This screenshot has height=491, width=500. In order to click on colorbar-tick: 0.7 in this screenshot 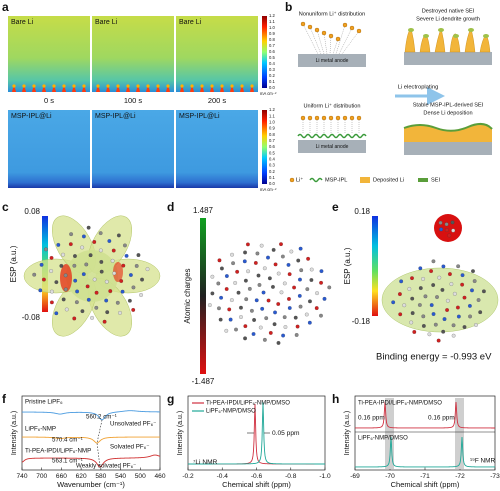, I will do `click(272, 140)`.